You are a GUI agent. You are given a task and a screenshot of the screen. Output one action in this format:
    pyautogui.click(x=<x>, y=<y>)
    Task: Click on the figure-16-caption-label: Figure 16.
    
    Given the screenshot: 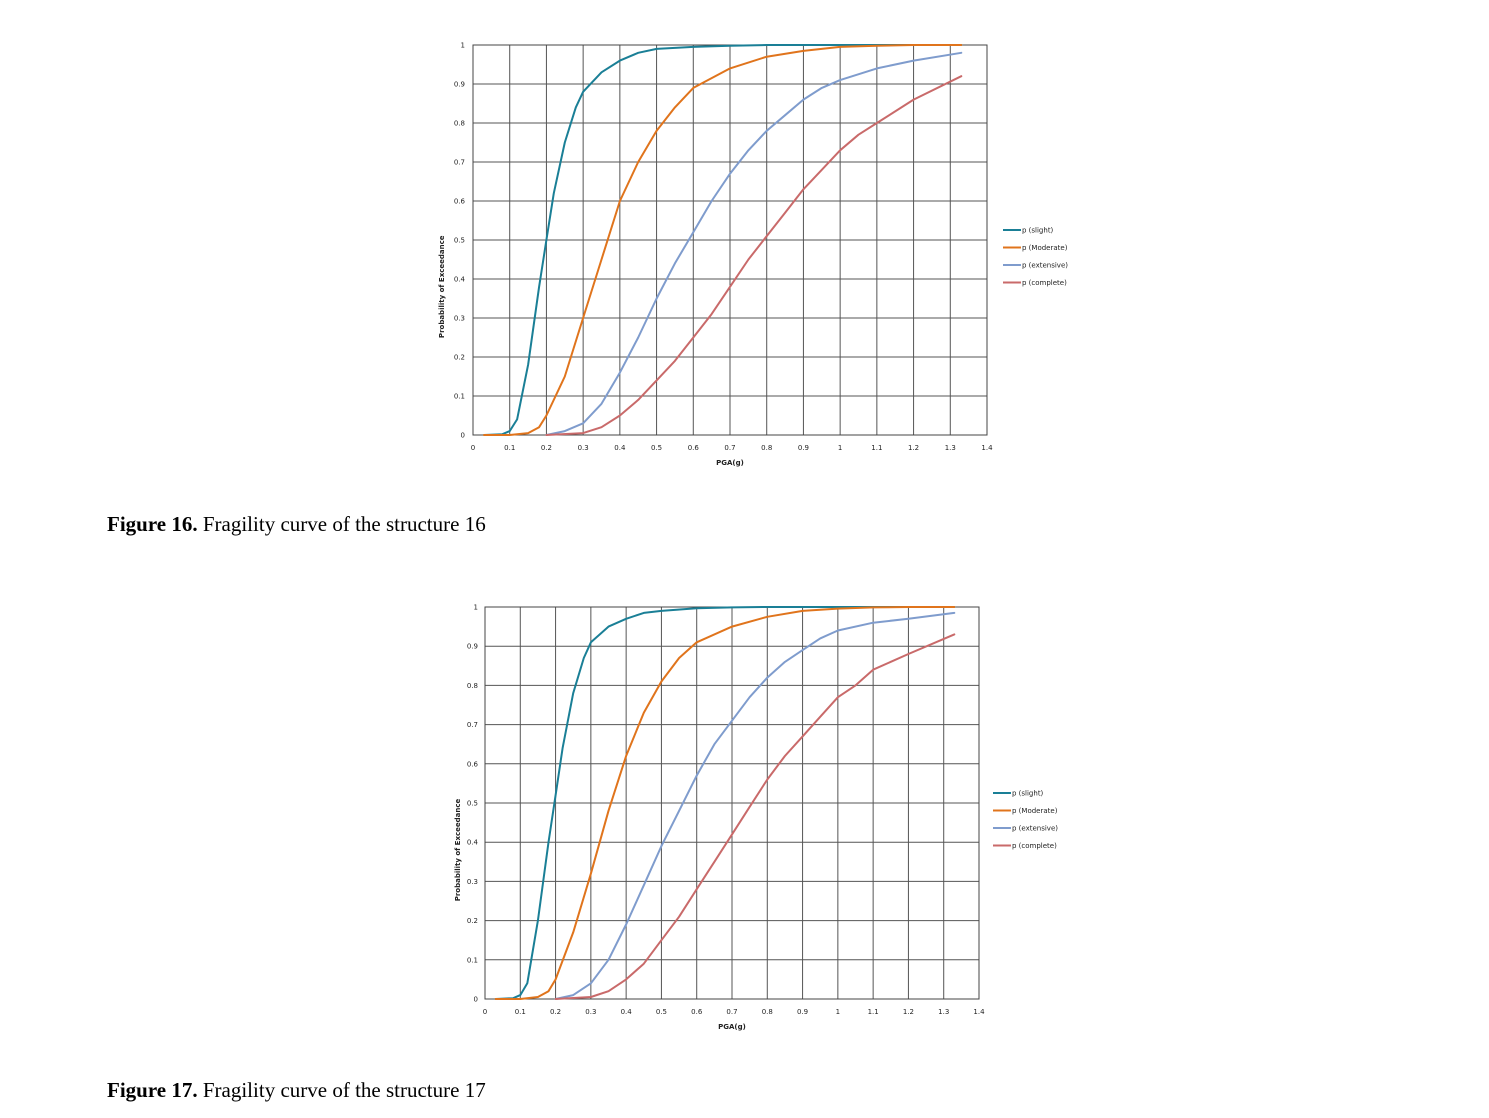 What is the action you would take?
    pyautogui.click(x=152, y=524)
    